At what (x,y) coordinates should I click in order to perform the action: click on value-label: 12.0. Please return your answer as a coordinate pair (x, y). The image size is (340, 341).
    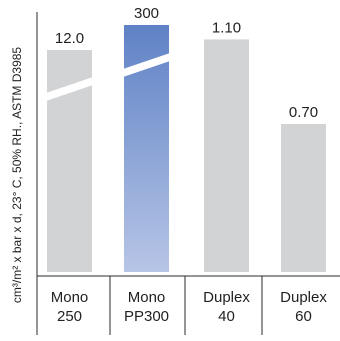
    Looking at the image, I should click on (69, 38).